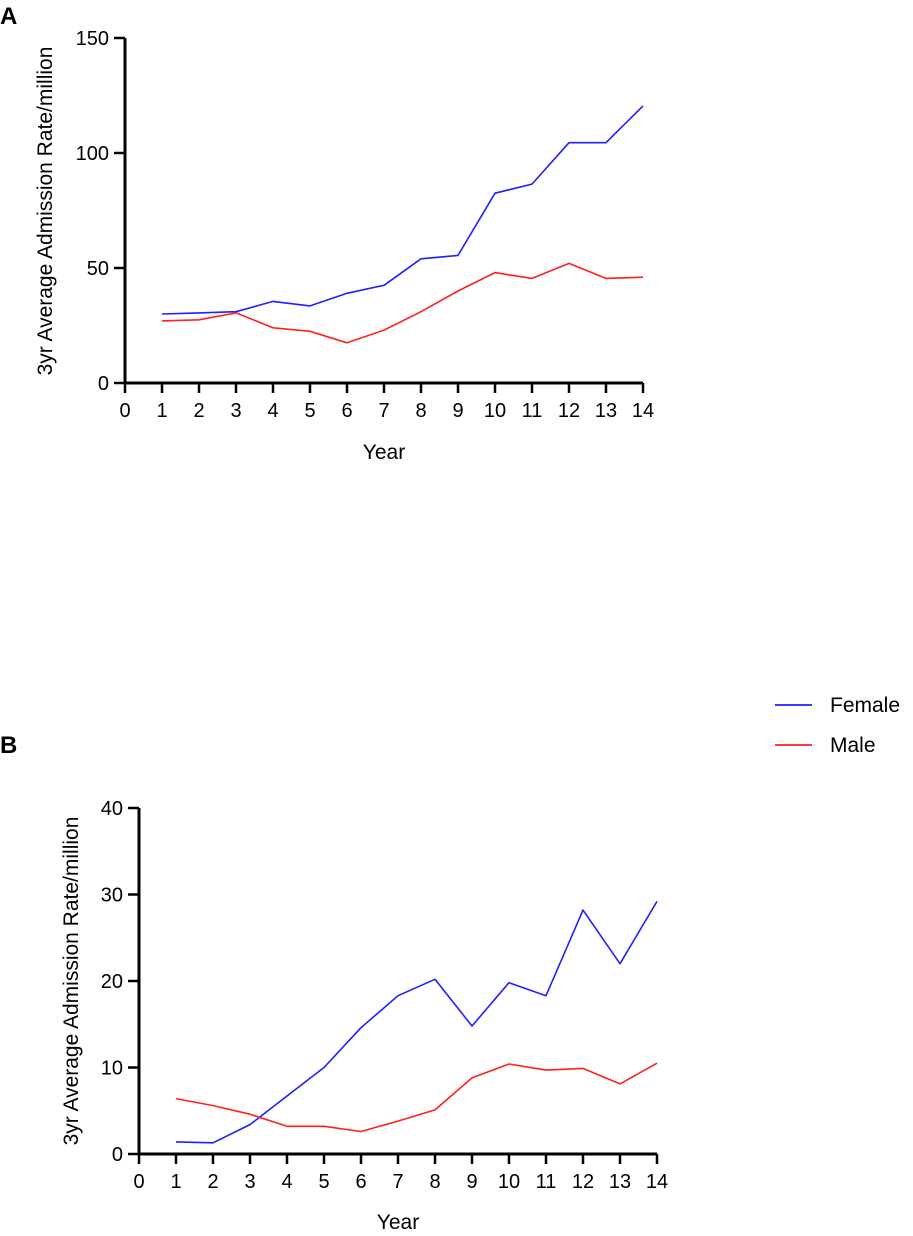  I want to click on y-tick-label: 30, so click(112, 896).